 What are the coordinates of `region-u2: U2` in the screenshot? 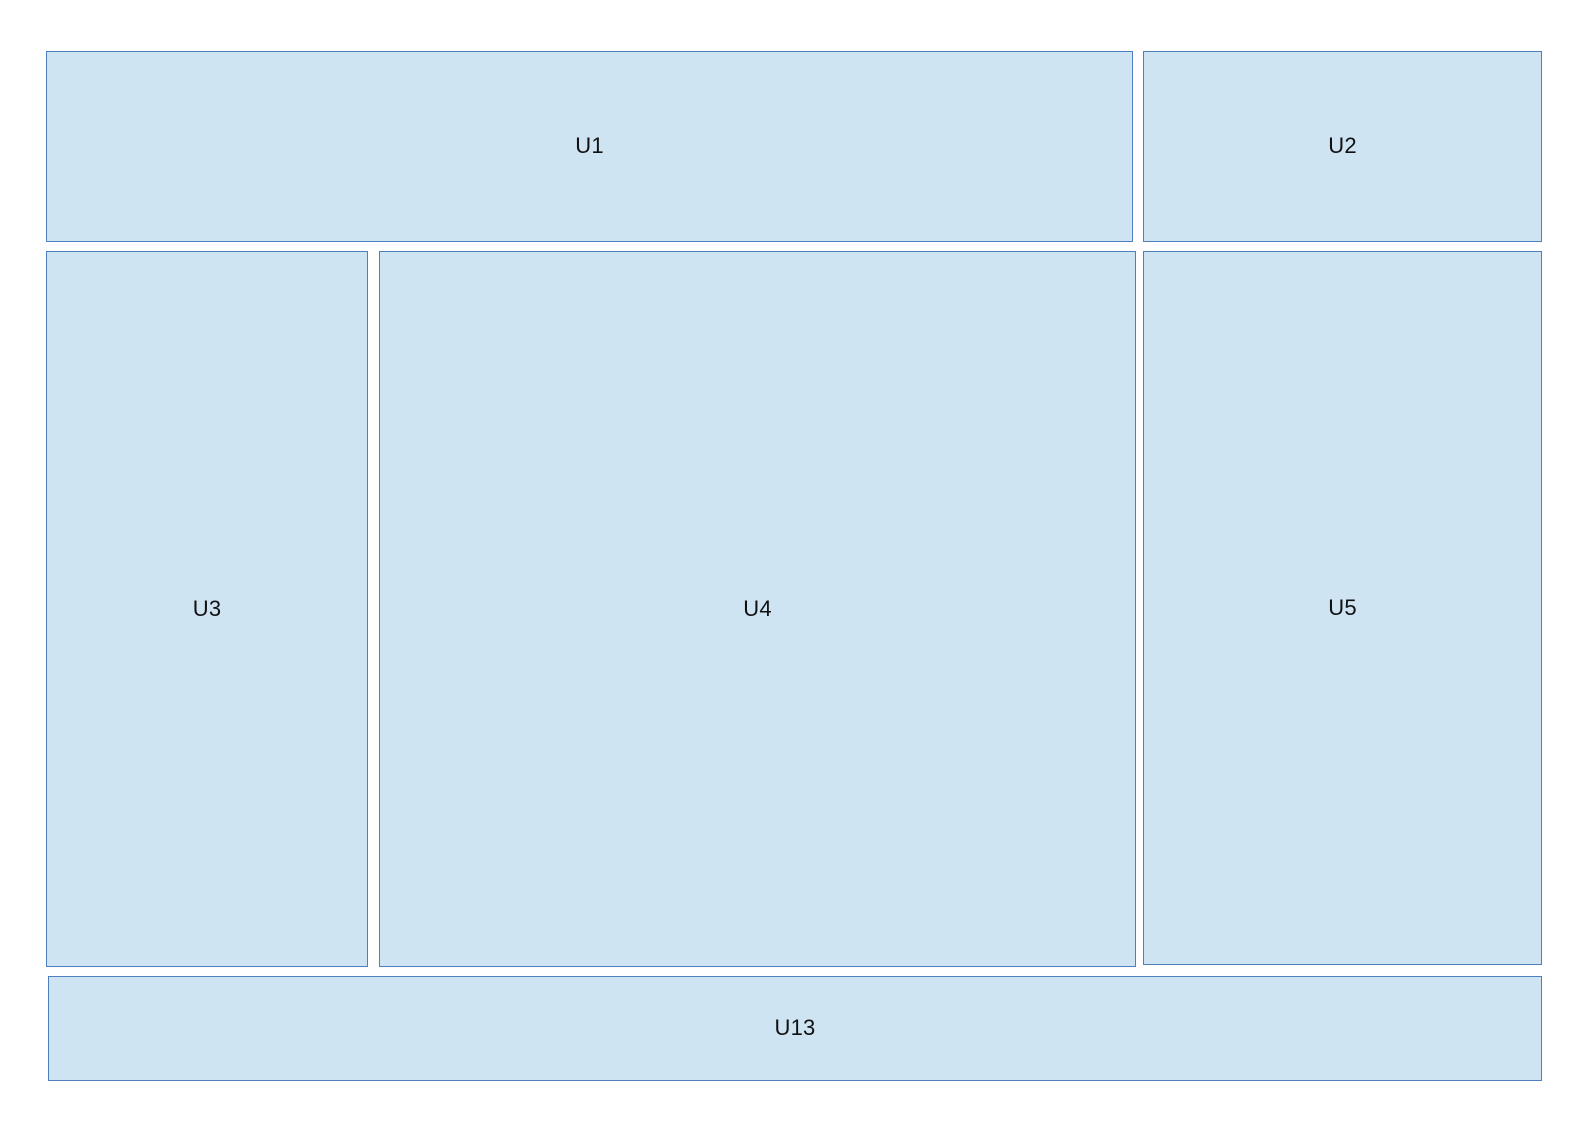 It's located at (1342, 146).